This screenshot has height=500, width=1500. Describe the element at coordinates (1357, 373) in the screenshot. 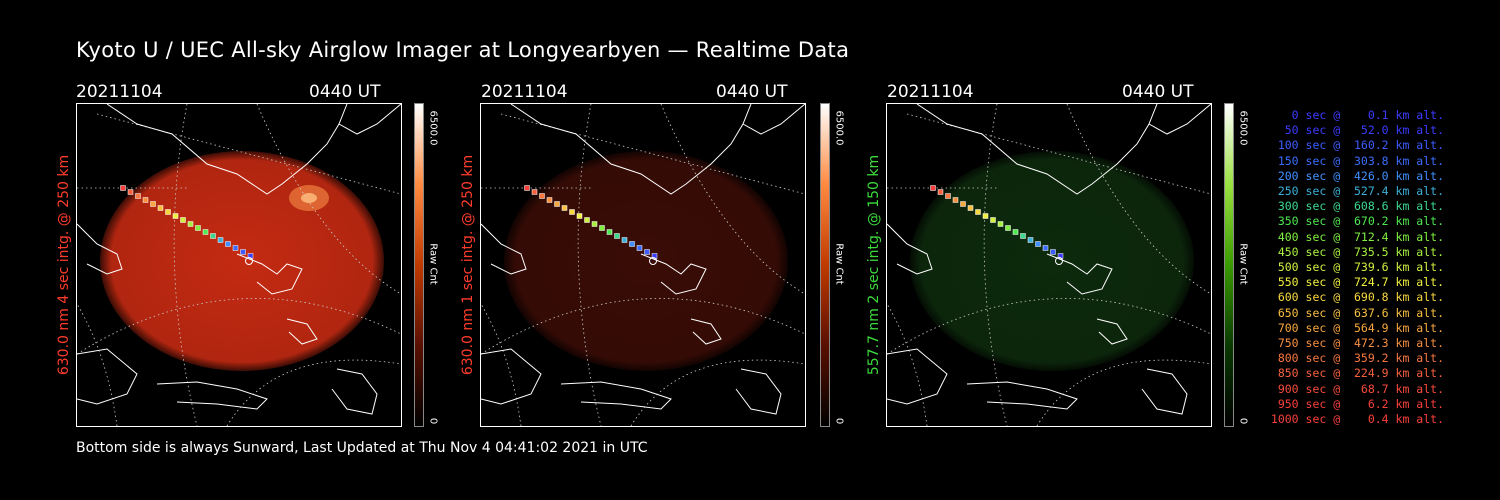

I see `legend-entry: 850 sec @ 224.9 km alt.` at that location.